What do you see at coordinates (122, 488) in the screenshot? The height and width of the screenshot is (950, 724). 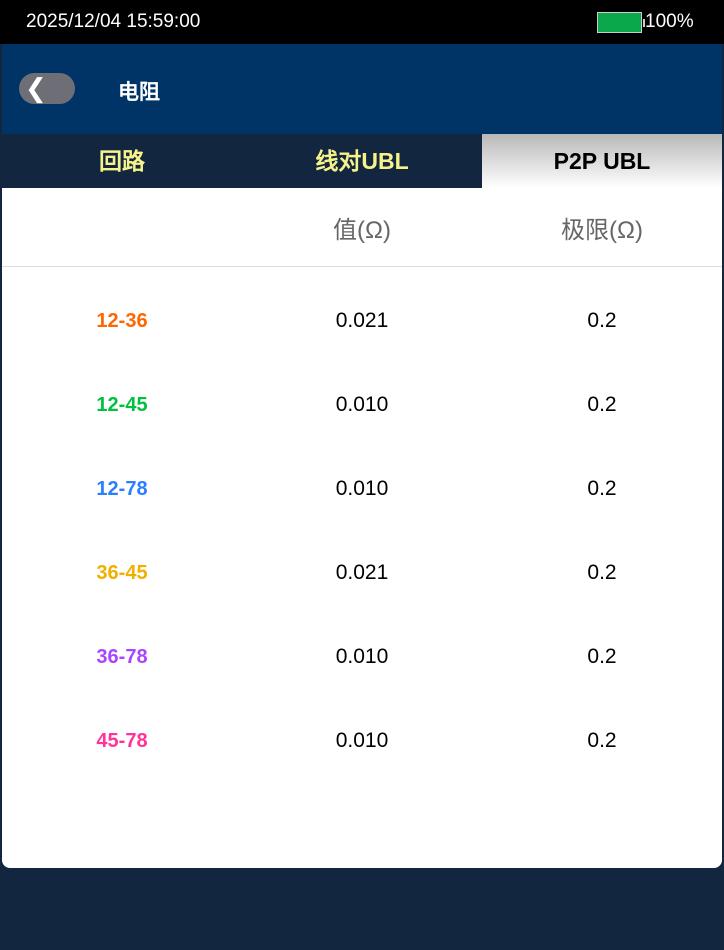 I see `pair-label: 12-78` at bounding box center [122, 488].